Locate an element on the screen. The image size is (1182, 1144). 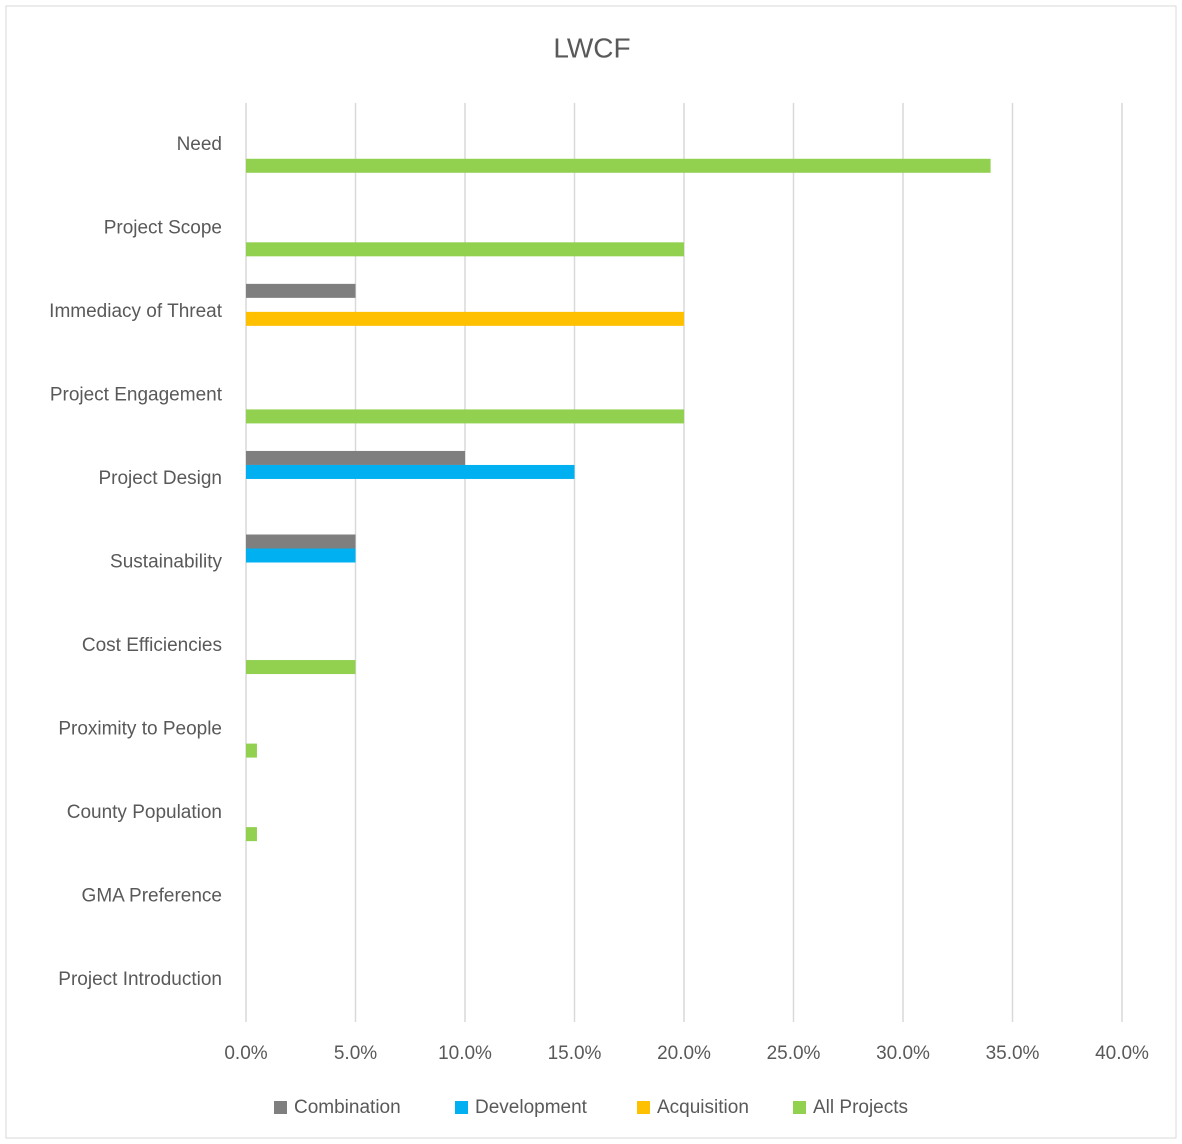
legend-label: Combination is located at coordinates (347, 1107).